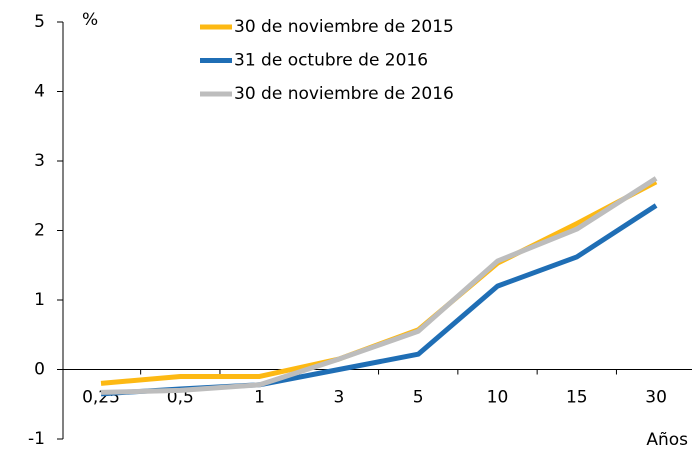 The image size is (692, 450). Describe the element at coordinates (338, 398) in the screenshot. I see `x-tick-label: 3` at that location.